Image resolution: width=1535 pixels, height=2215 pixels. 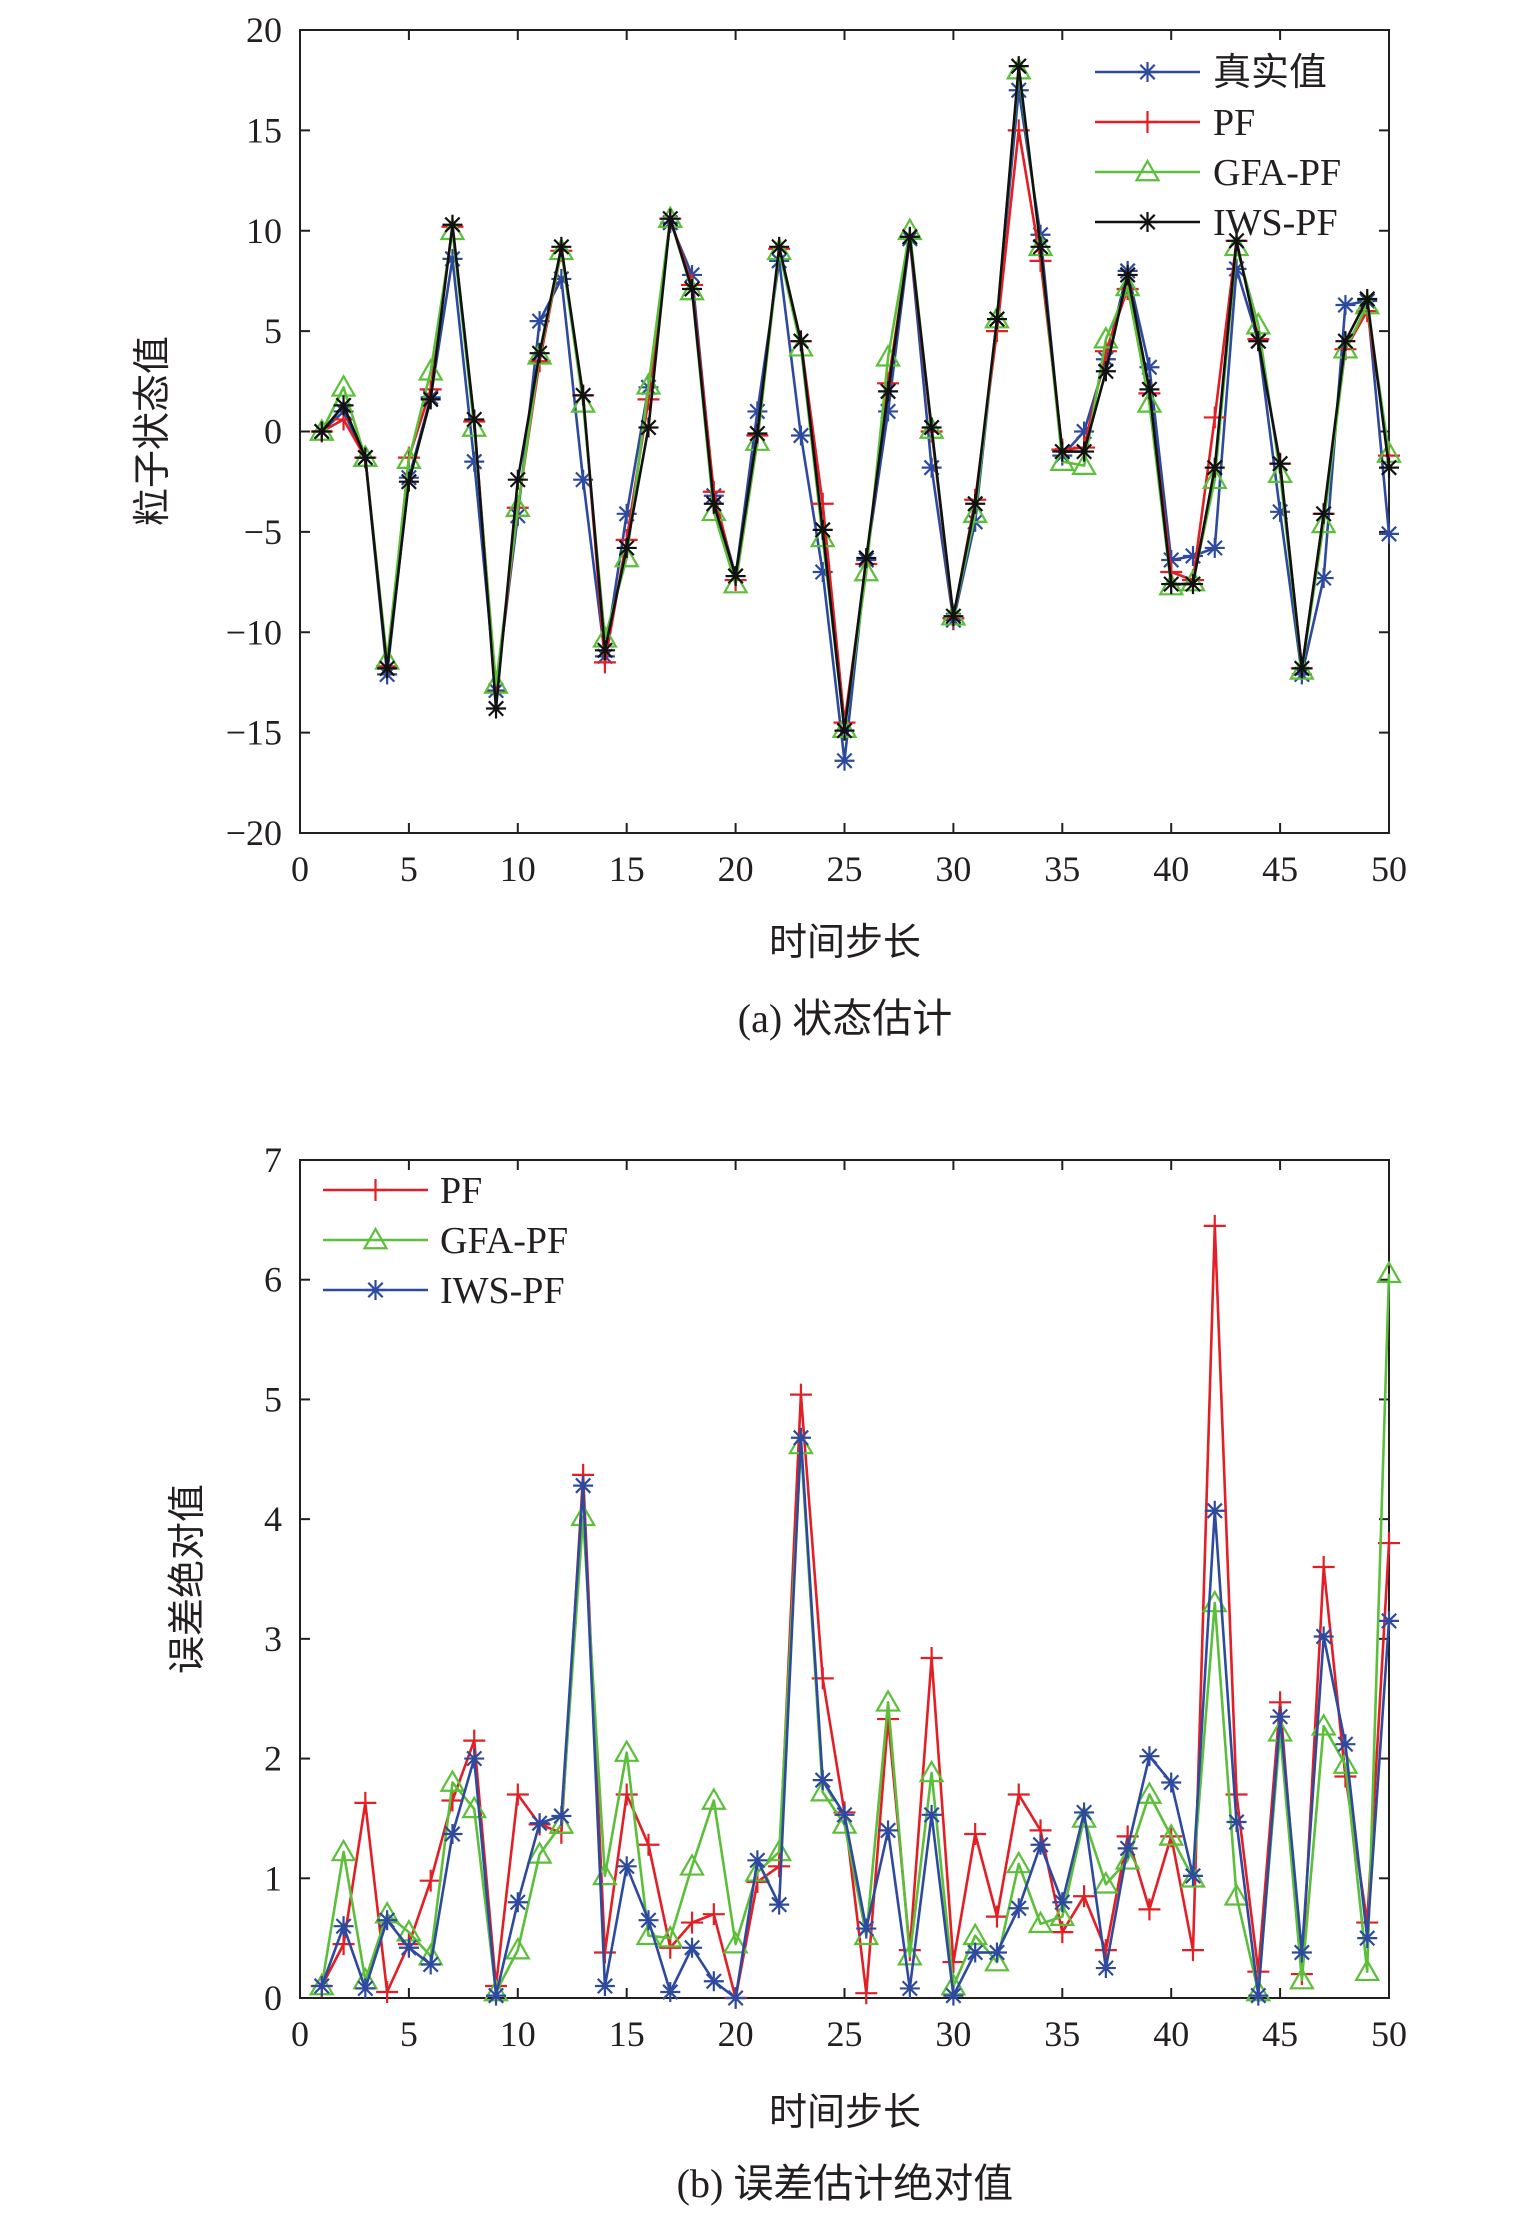 What do you see at coordinates (953, 869) in the screenshot?
I see `x-tick-label: 30` at bounding box center [953, 869].